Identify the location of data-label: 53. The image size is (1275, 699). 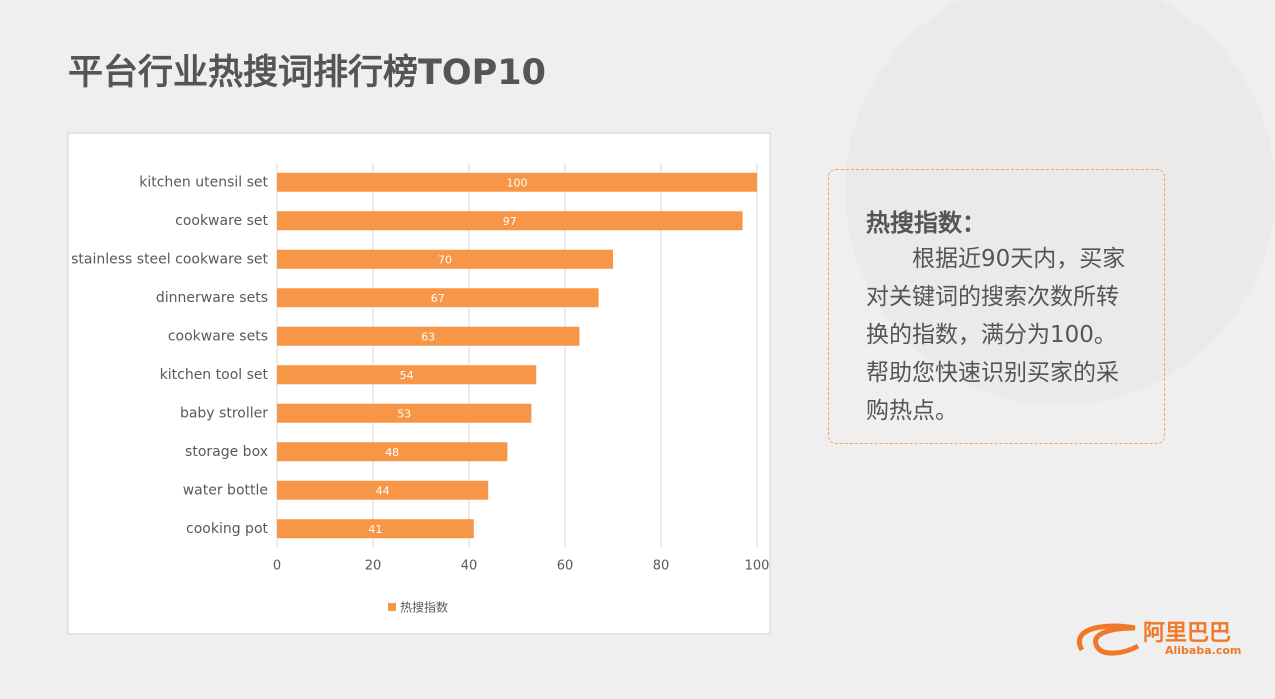
(404, 413).